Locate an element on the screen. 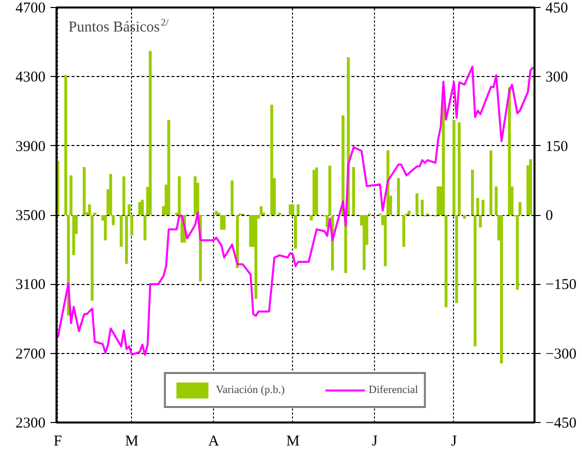  y-tick-label: 3100 is located at coordinates (31, 285).